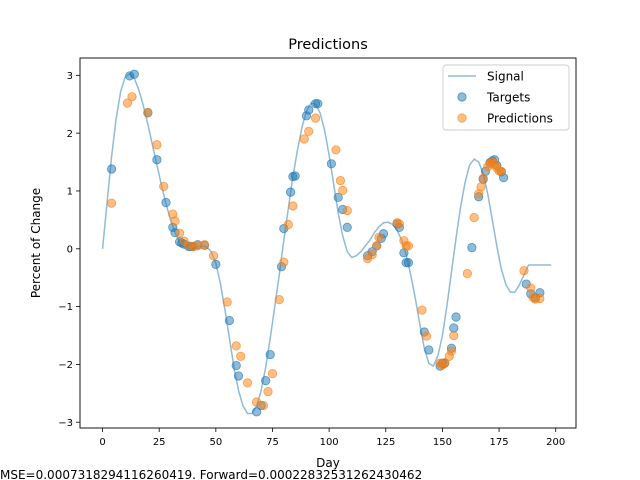 The height and width of the screenshot is (480, 640). What do you see at coordinates (462, 118) in the screenshot?
I see `legend-predictions-swatch` at bounding box center [462, 118].